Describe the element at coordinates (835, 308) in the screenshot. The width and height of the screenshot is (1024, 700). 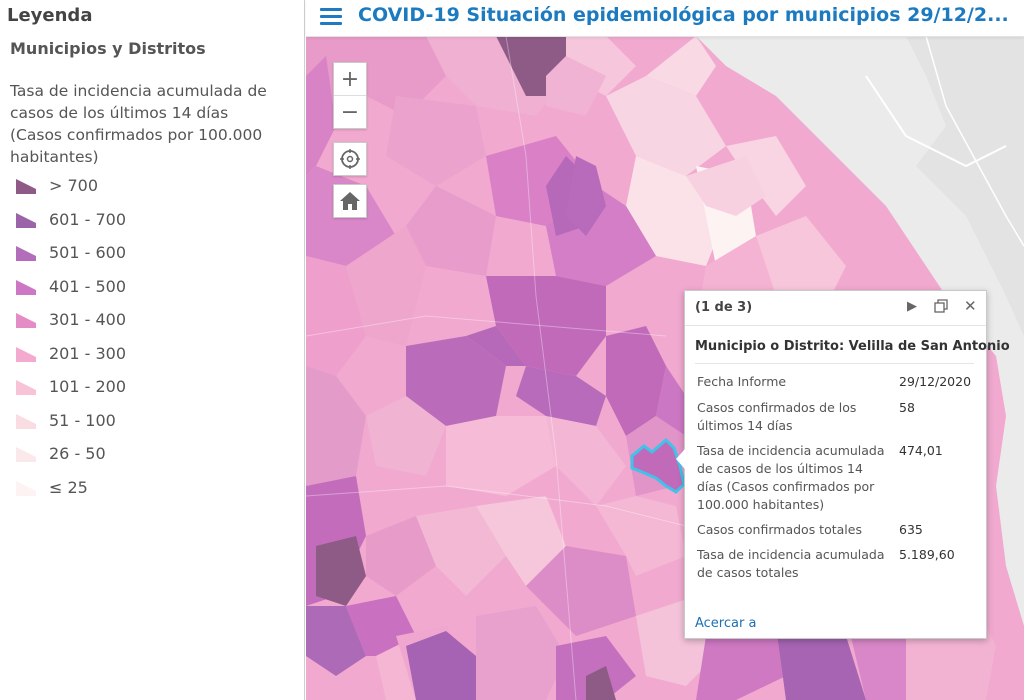
I see `popup-header: (1 de 3) ▶ ✕` at that location.